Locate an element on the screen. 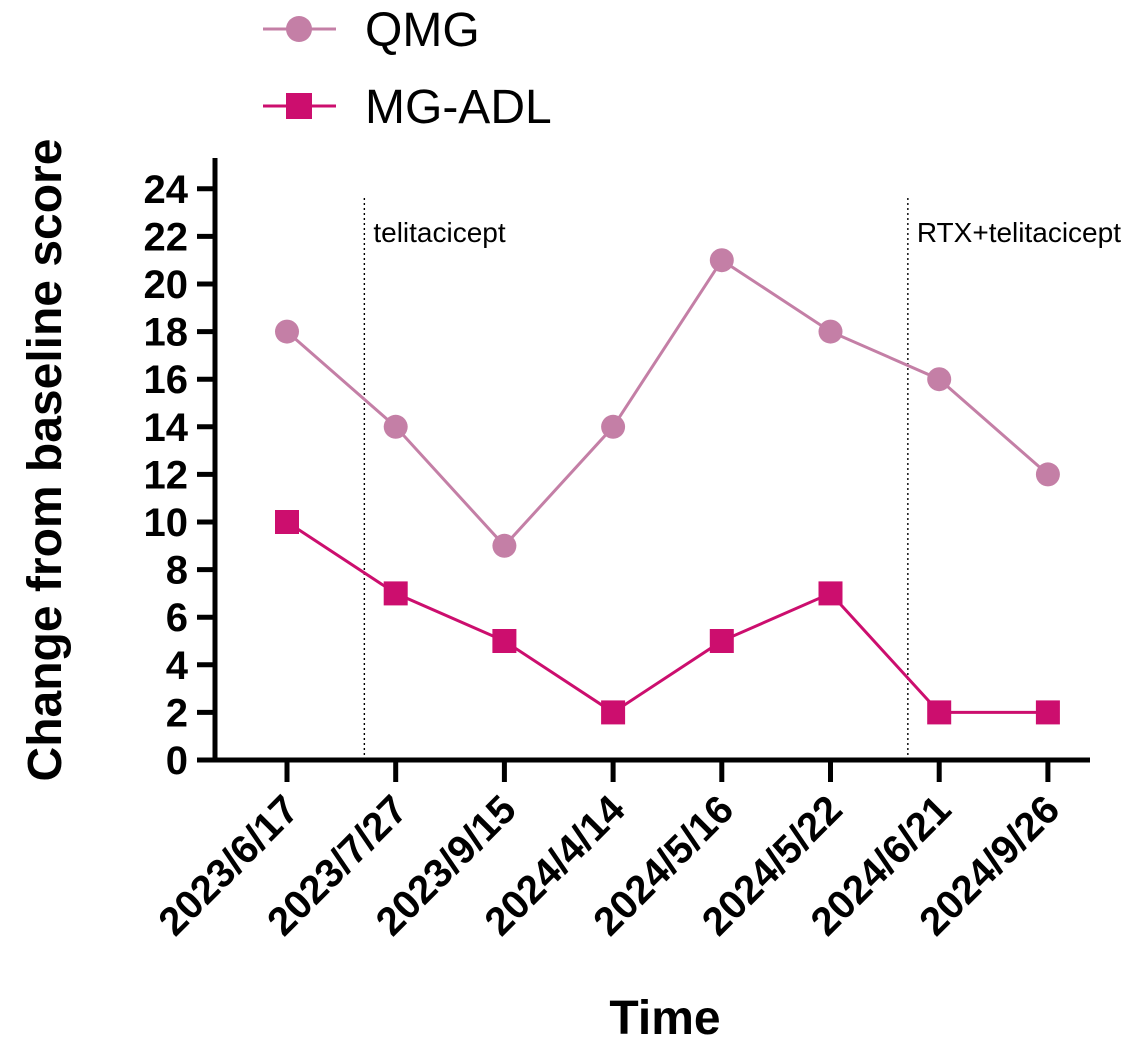 This screenshot has height=1042, width=1123. y-tick-label-20: 20 is located at coordinates (166, 285).